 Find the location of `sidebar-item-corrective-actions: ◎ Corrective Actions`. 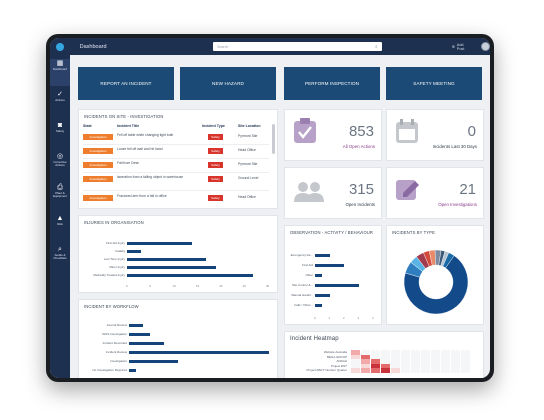

sidebar-item-corrective-actions: ◎ Corrective Actions is located at coordinates (60, 165).